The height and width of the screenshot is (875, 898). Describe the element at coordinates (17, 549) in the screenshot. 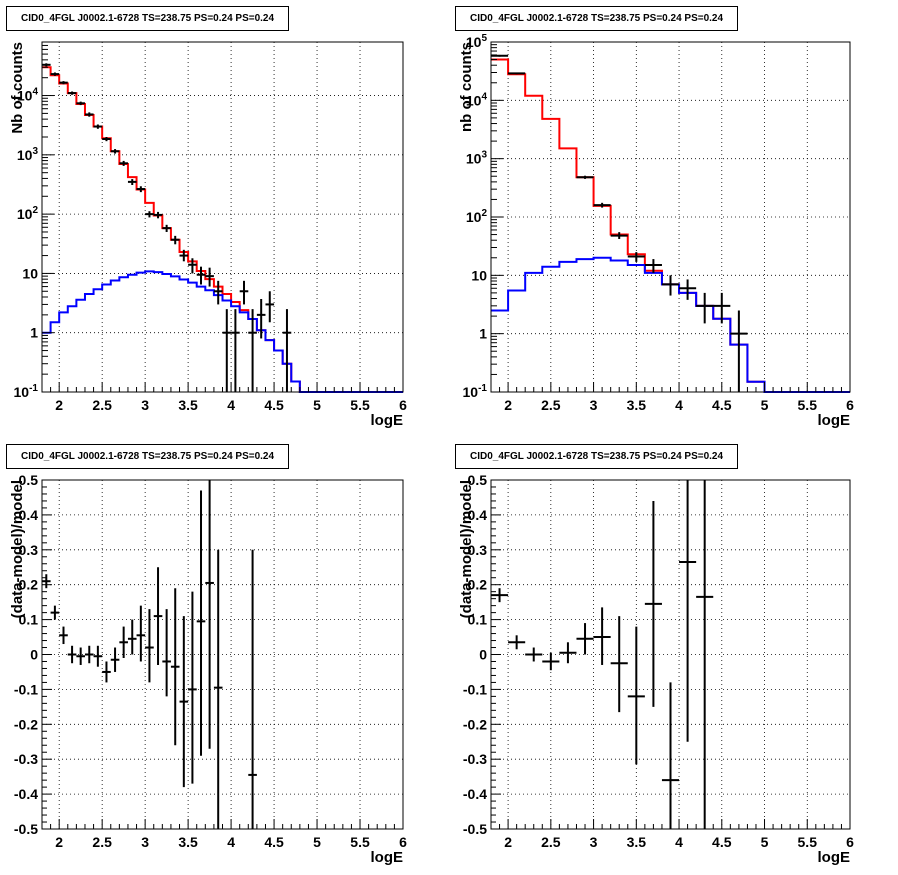

I see `y-axis-label: (data-model)/model` at that location.